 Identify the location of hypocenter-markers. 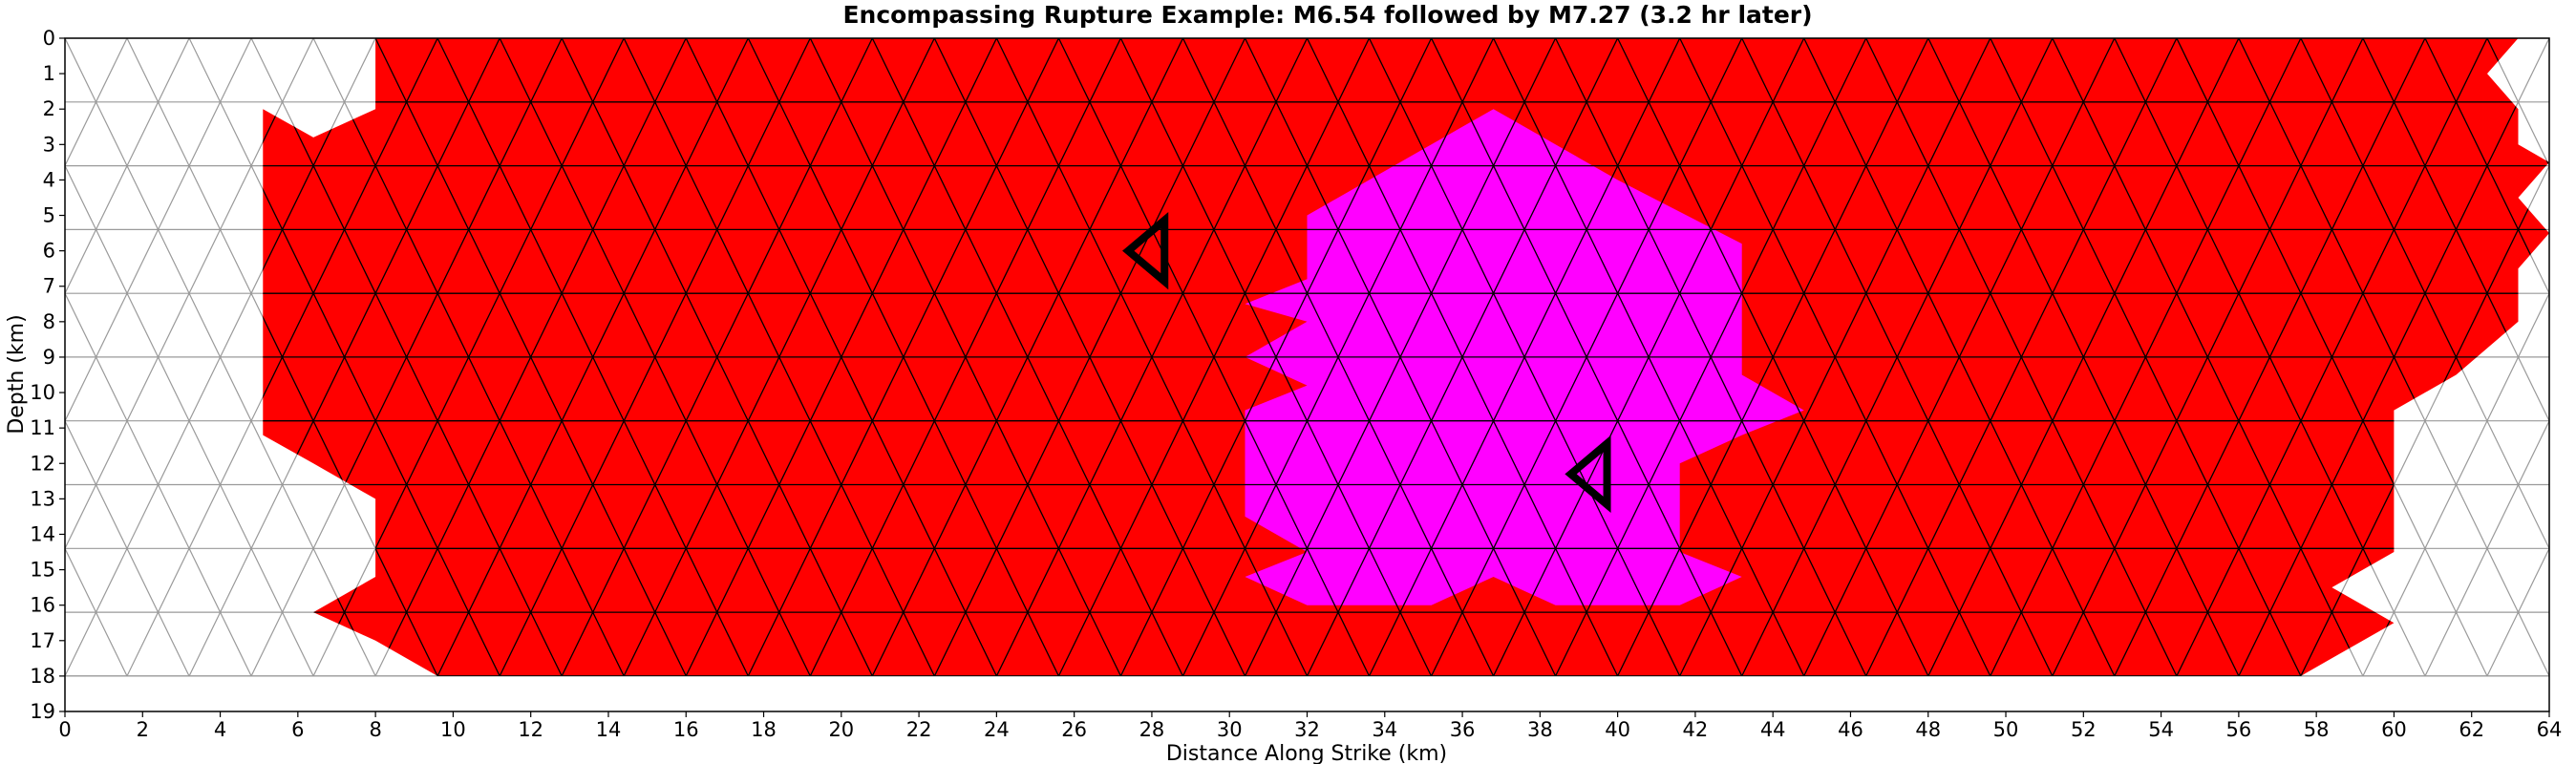
(1366, 362).